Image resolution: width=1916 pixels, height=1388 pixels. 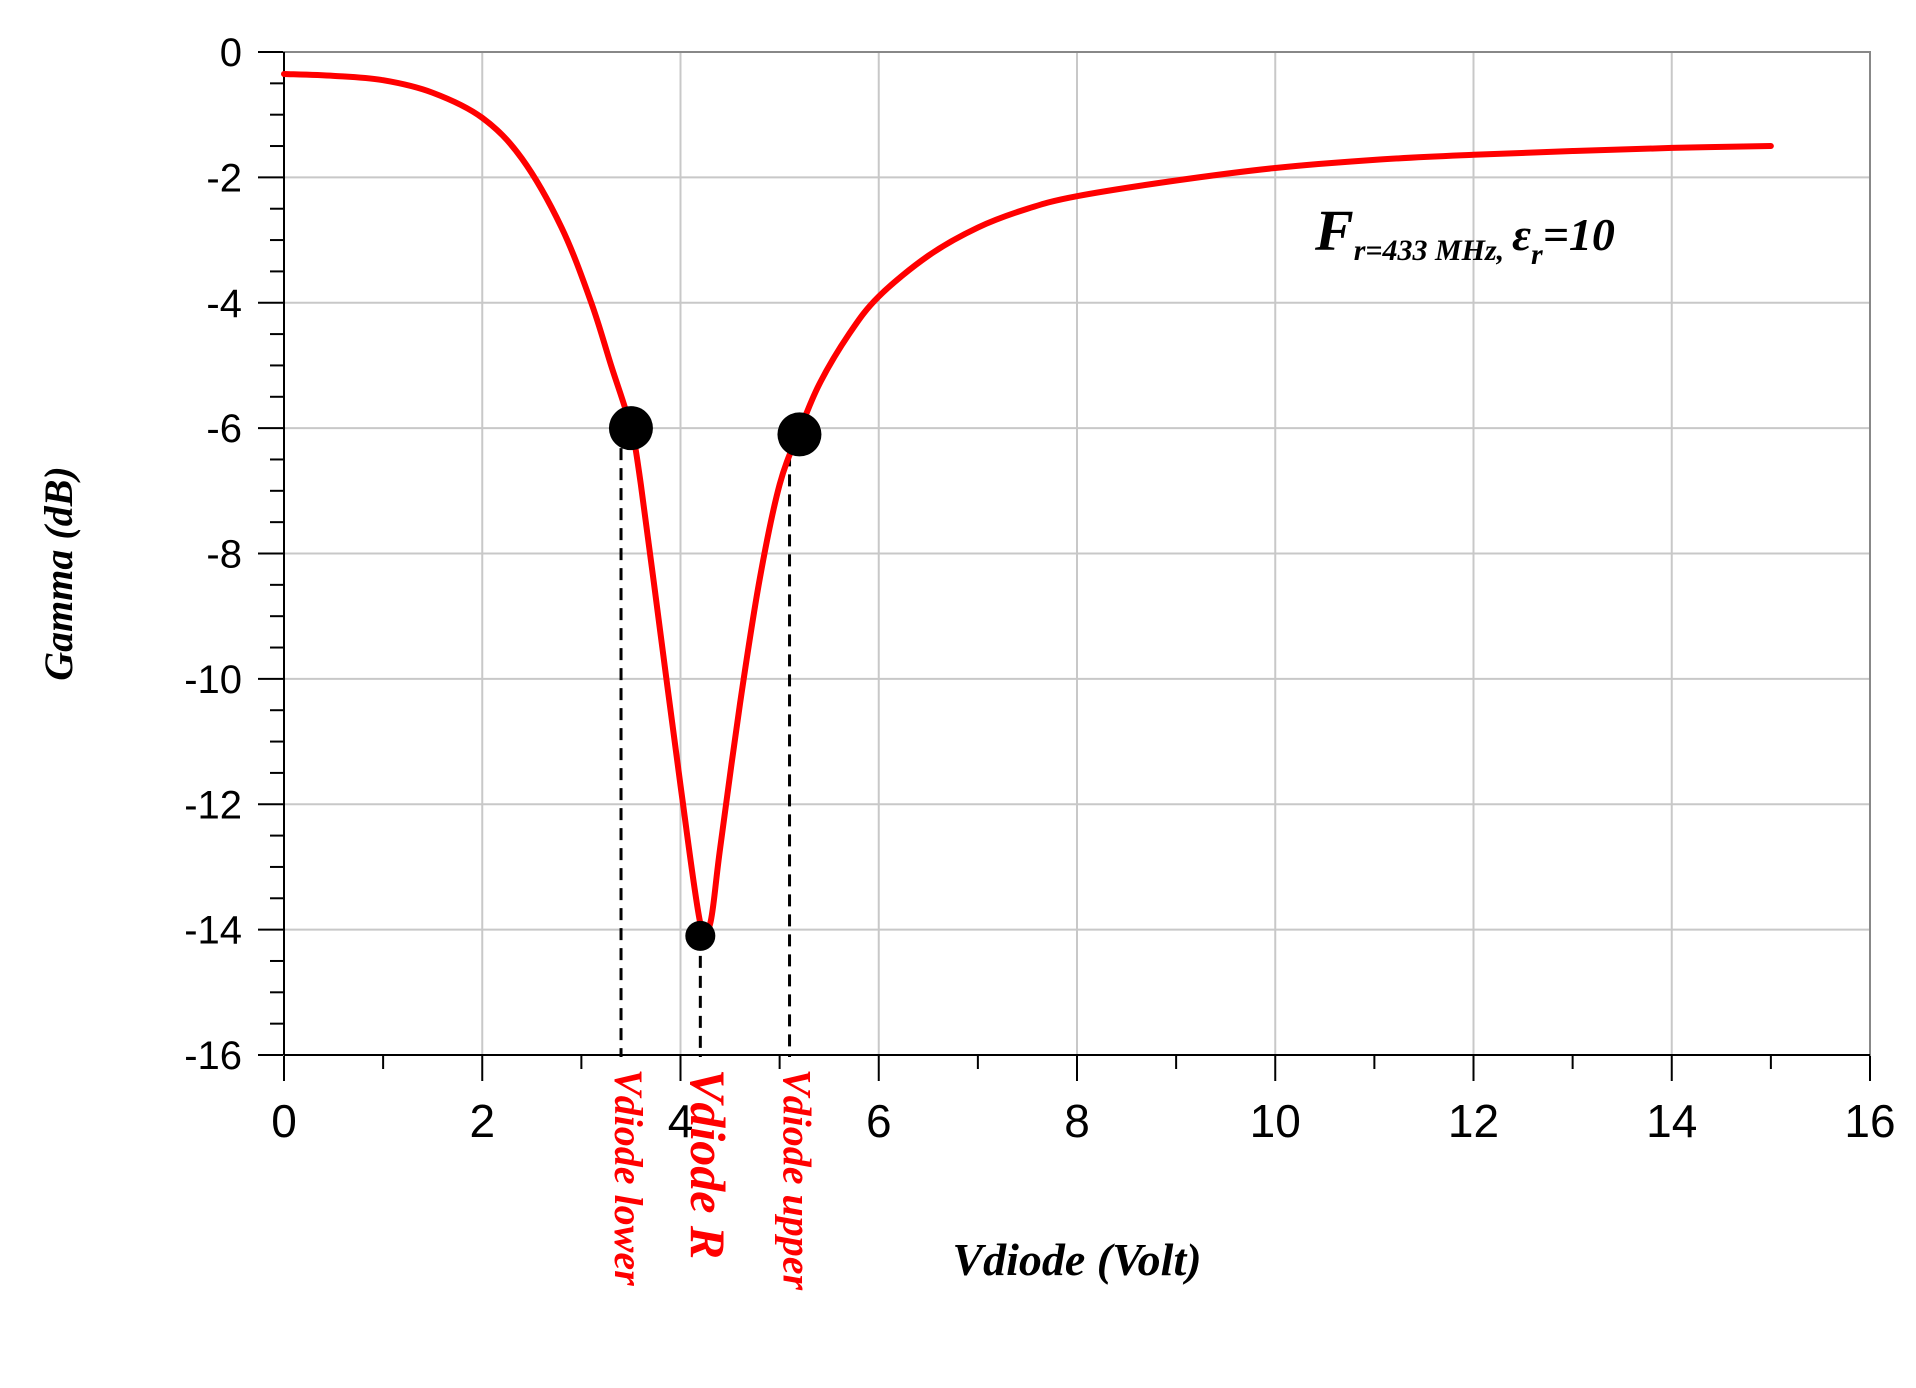 What do you see at coordinates (1579, 234) in the screenshot?
I see `annotation-suffix: =10` at bounding box center [1579, 234].